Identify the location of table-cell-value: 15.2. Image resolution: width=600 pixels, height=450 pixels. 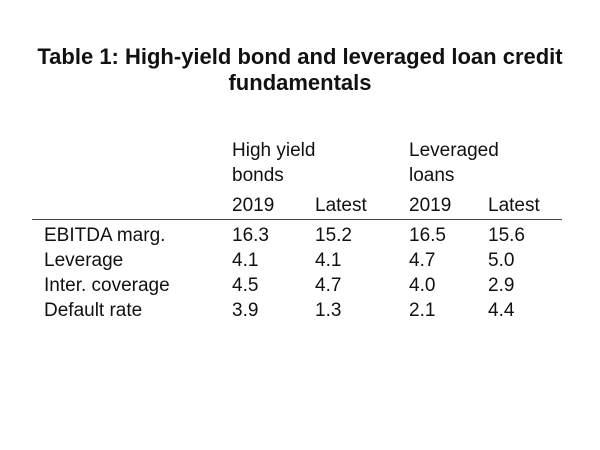
(333, 235).